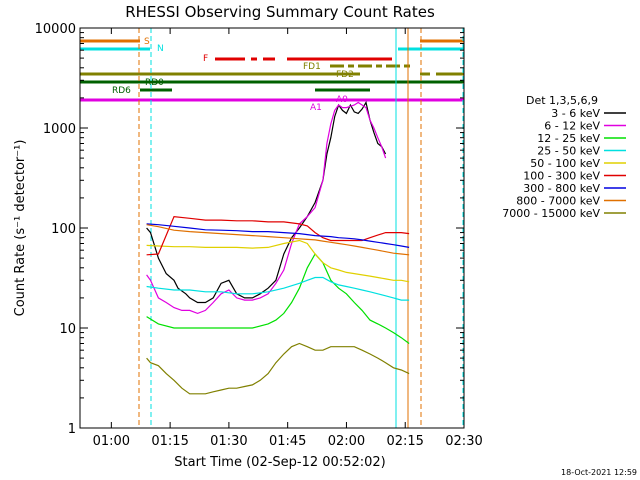 This screenshot has height=480, width=640. I want to click on footer-date: 18-Oct-2021 12:59, so click(599, 472).